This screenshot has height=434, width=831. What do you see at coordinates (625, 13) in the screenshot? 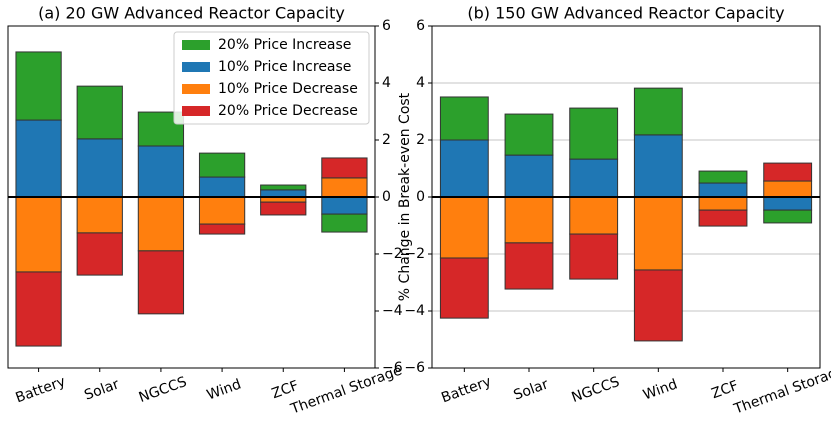
I see `chart-title: (b) 150 GW Advanced Reactor Capacity` at bounding box center [625, 13].